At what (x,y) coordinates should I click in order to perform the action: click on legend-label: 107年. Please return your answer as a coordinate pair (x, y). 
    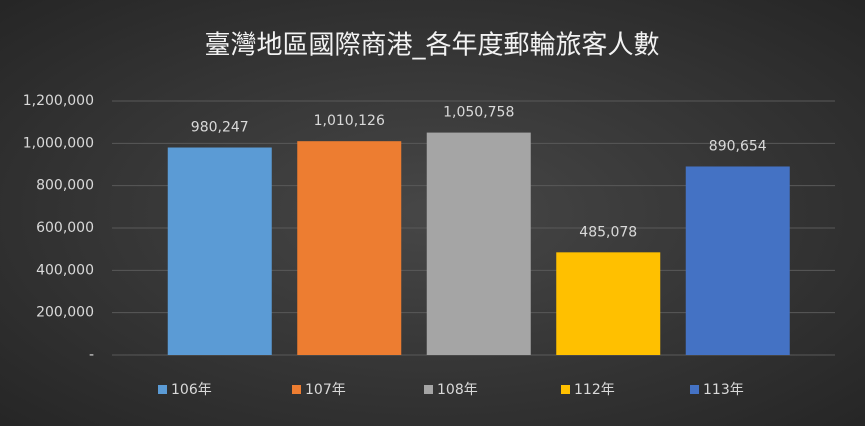
    Looking at the image, I should click on (325, 390).